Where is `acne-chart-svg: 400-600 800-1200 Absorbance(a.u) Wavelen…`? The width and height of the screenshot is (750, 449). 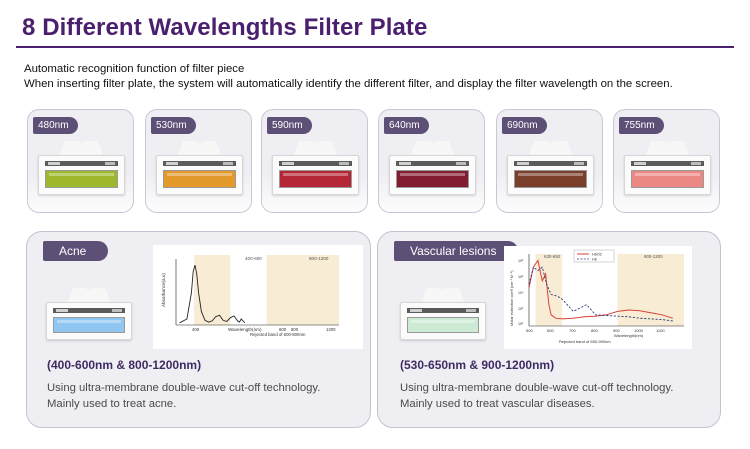
acne-chart-svg: 400-600 800-1200 Absorbance(a.u) Wavelen… is located at coordinates (250, 296).